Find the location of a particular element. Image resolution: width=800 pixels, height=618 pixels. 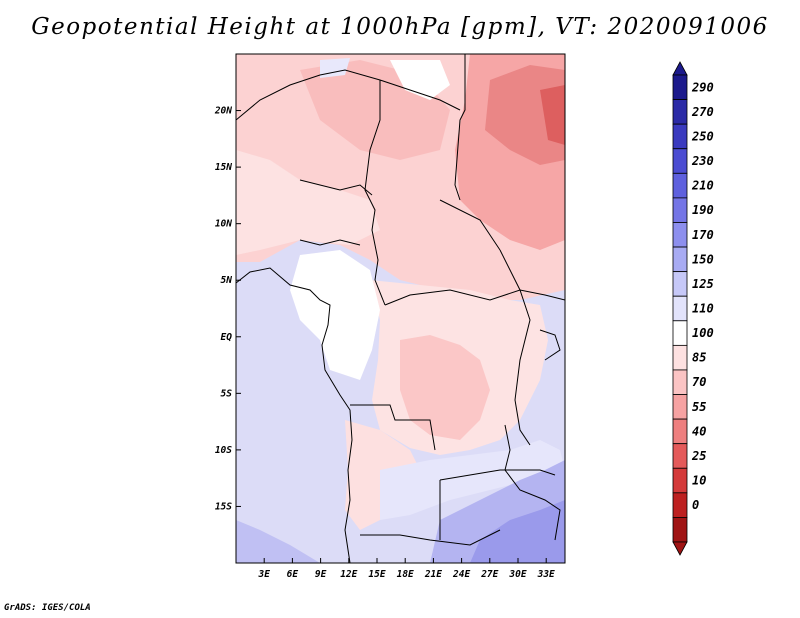

colorbar-label: 170 is located at coordinates (703, 235).